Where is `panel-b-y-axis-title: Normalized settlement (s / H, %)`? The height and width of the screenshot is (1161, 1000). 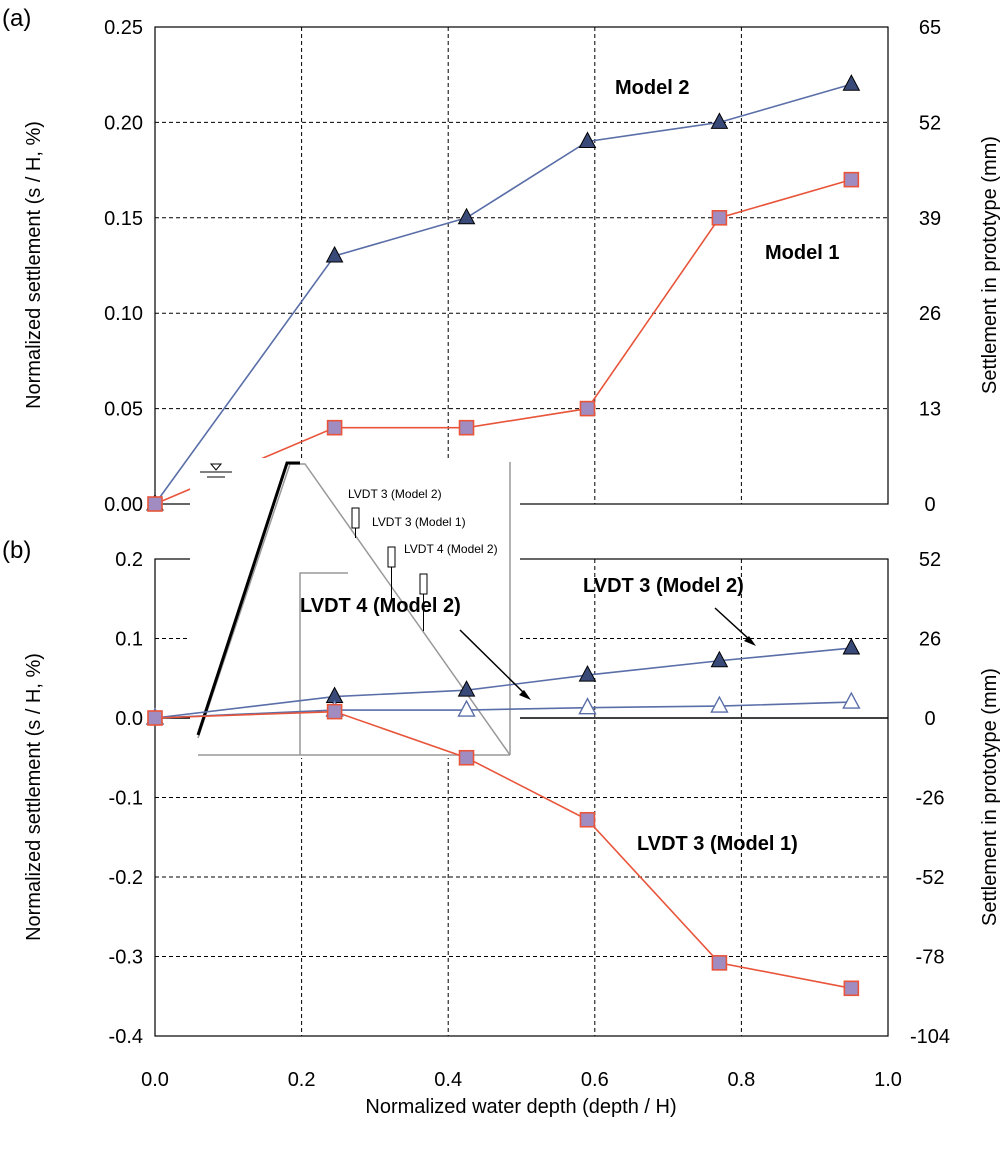 panel-b-y-axis-title: Normalized settlement (s / H, %) is located at coordinates (34, 797).